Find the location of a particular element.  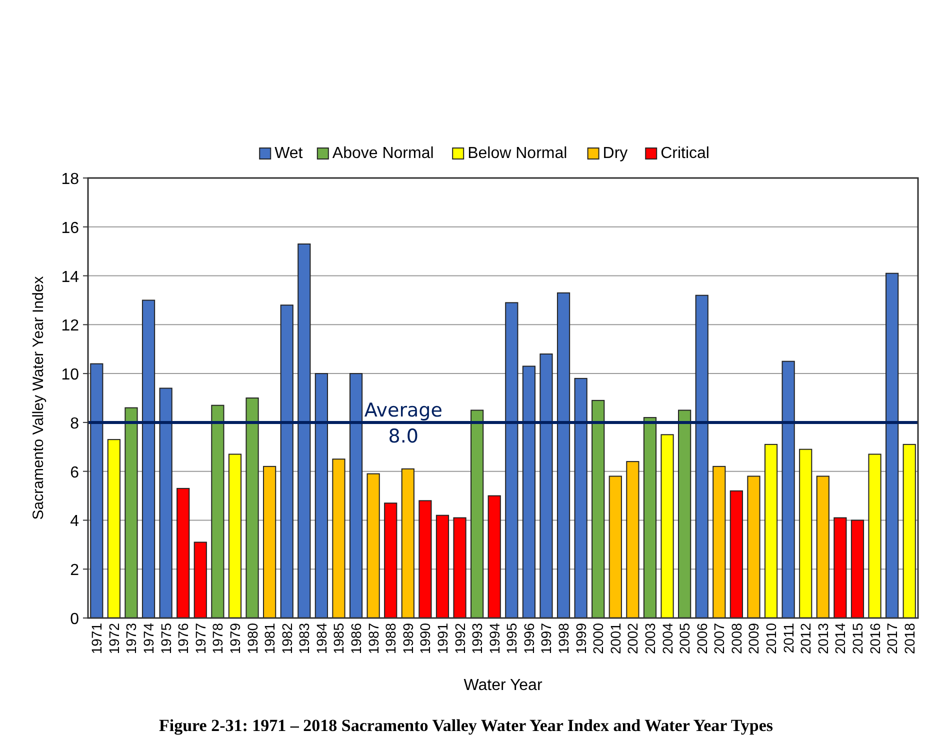

x-tick-label: 1979 is located at coordinates (234, 638).